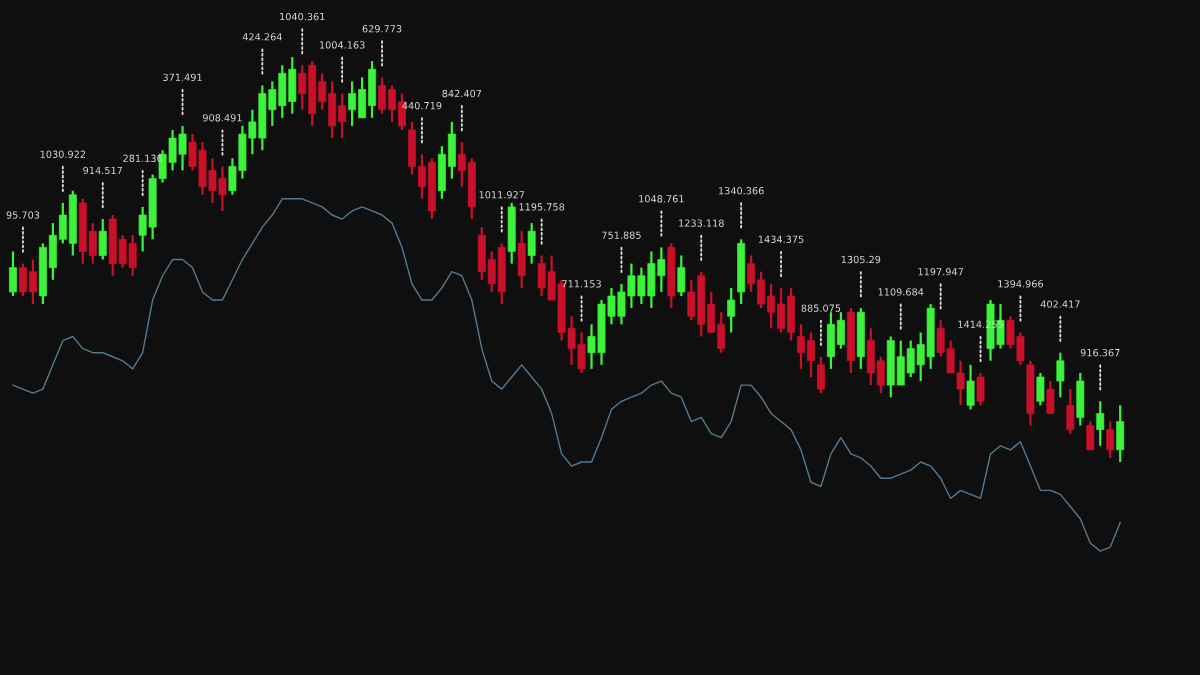 This screenshot has height=675, width=1200. I want to click on annotation: 95.703, so click(23, 215).